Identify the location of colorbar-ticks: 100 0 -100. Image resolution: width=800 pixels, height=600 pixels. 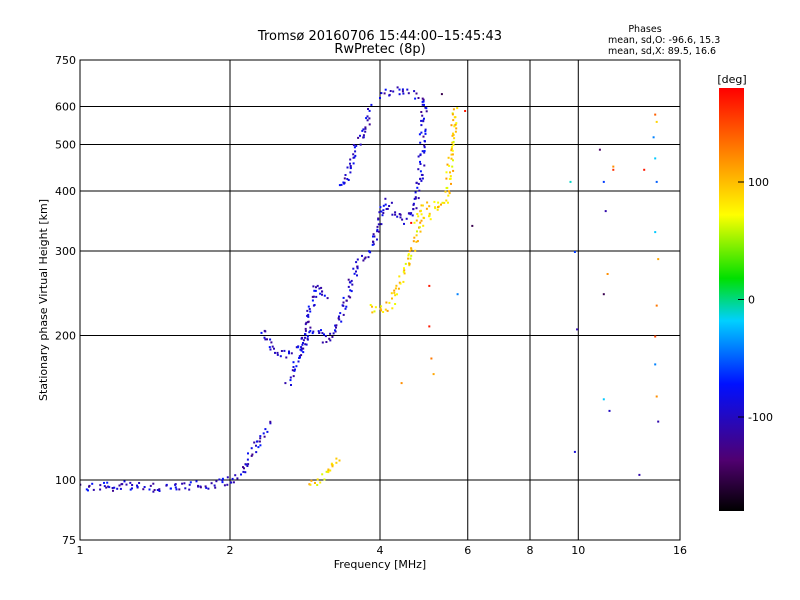
(755, 300).